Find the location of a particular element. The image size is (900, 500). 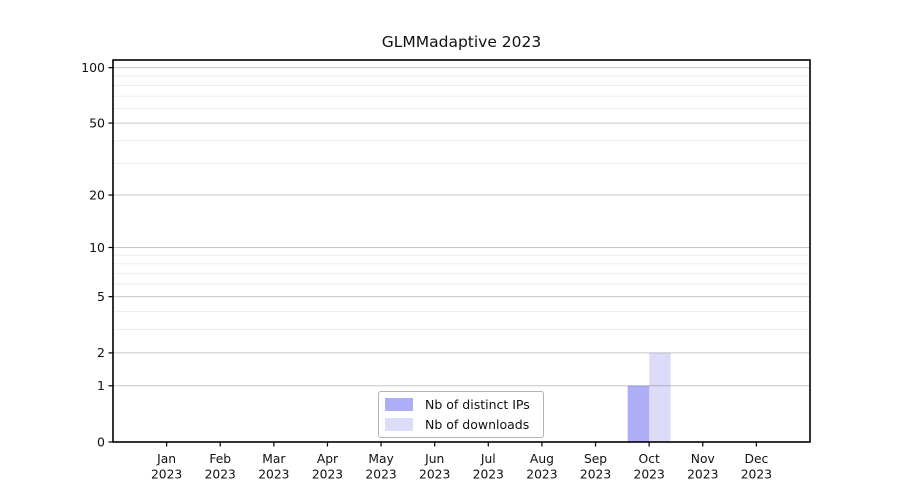

y-tick-label: 50 is located at coordinates (97, 122).